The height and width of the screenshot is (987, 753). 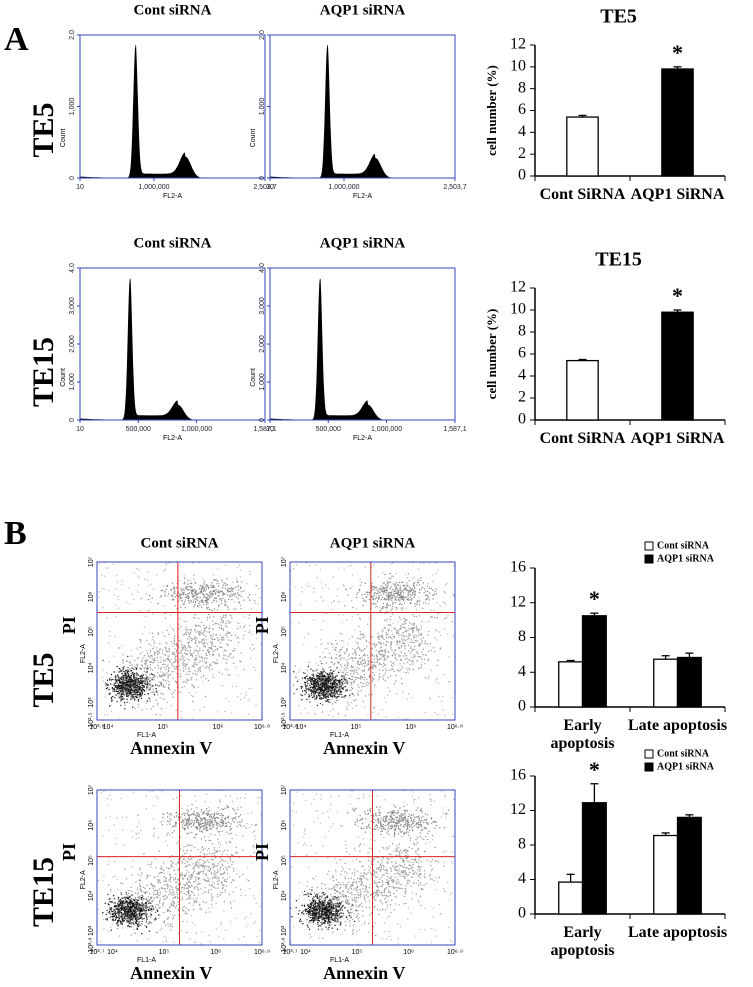 I want to click on dot-plot-y-tick-label: 10³, so click(x=91, y=702).